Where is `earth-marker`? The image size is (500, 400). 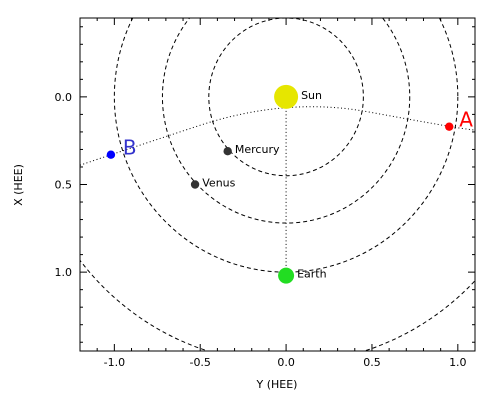 earth-marker is located at coordinates (286, 275).